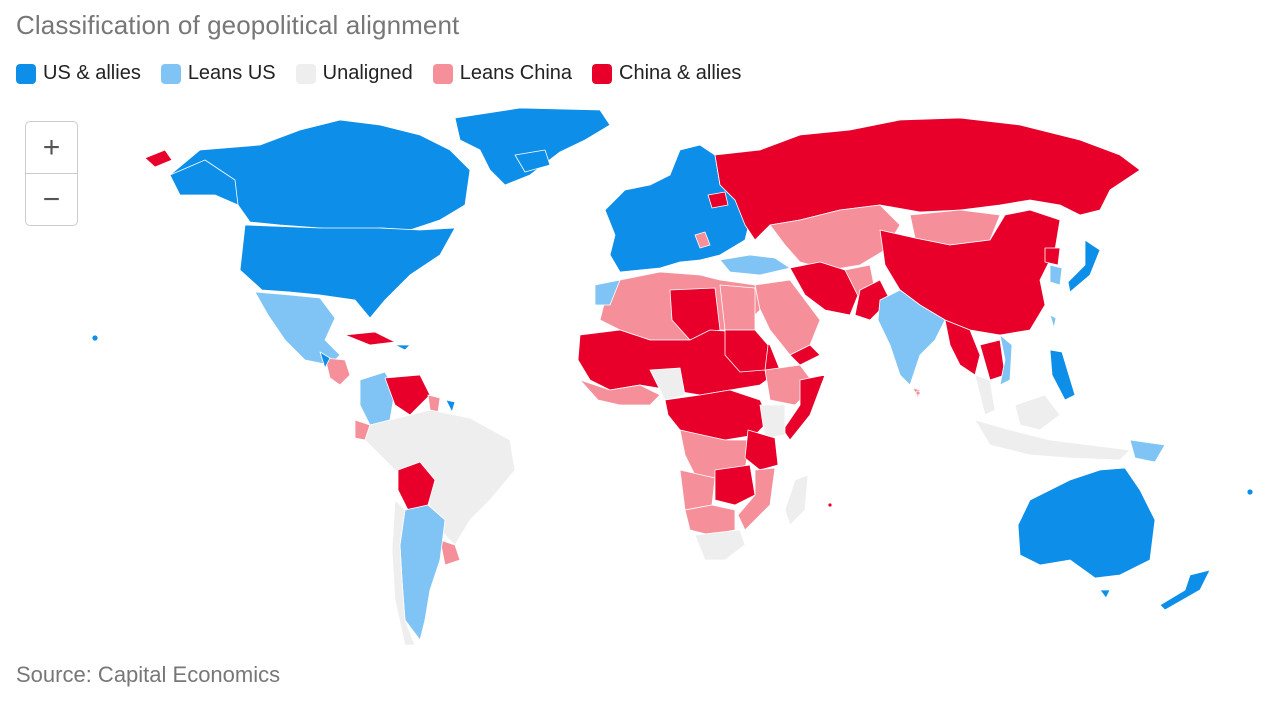 The image size is (1282, 701). I want to click on legend-label-leans-us: Leans US, so click(231, 73).